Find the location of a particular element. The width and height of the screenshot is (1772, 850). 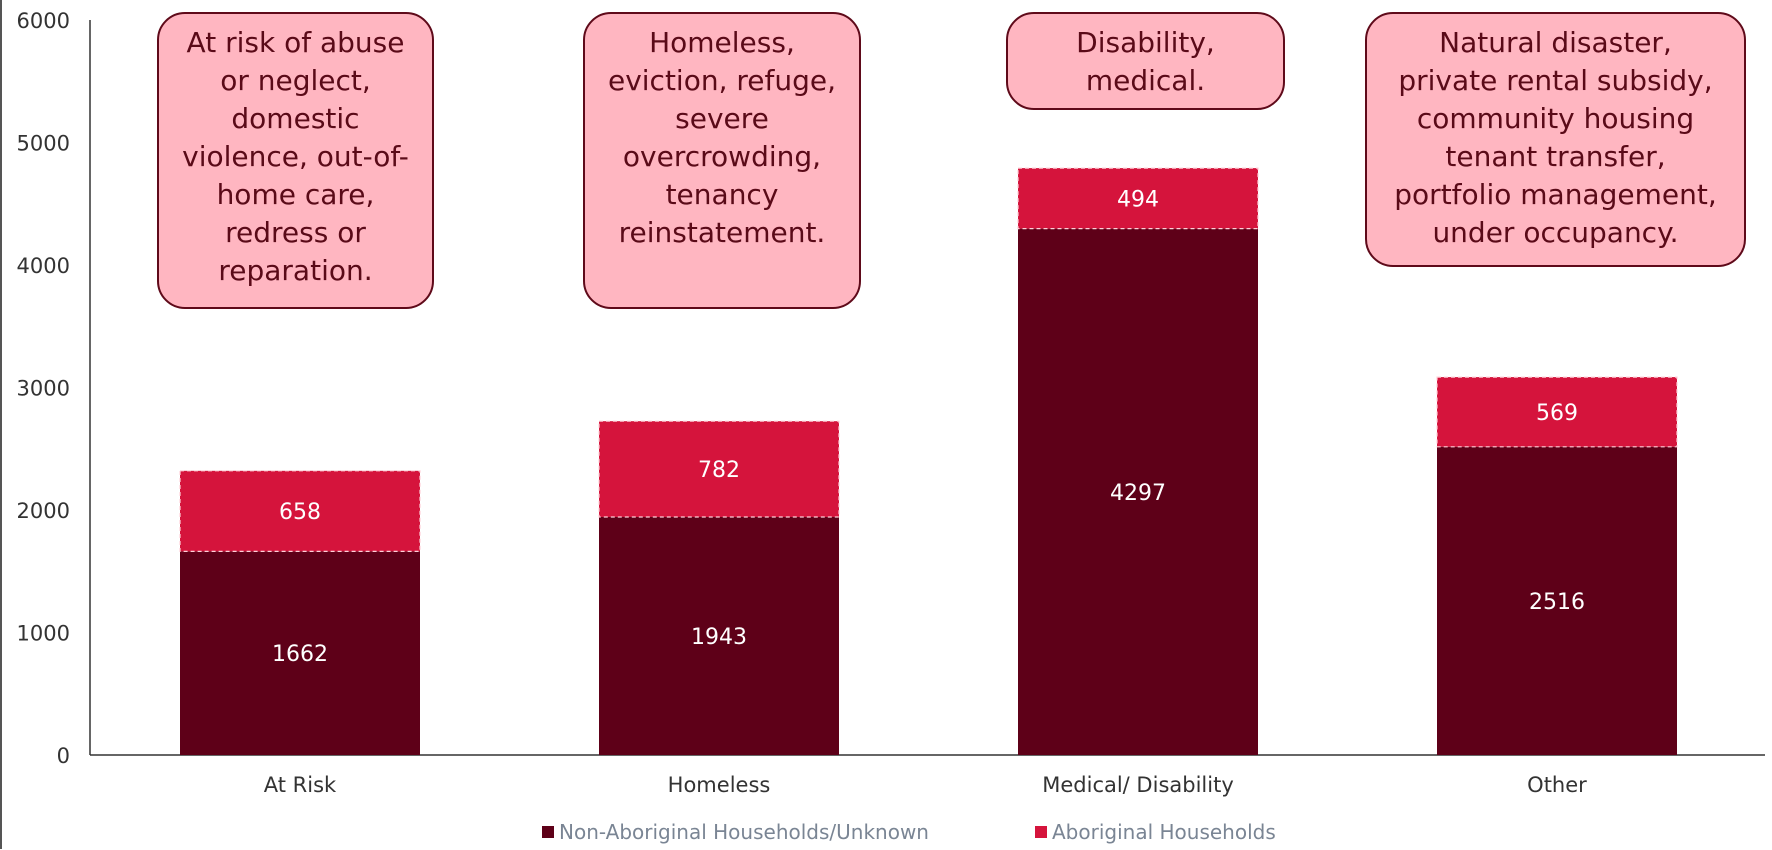

legend-label-aboriginal: Aboriginal Households is located at coordinates (1164, 832).